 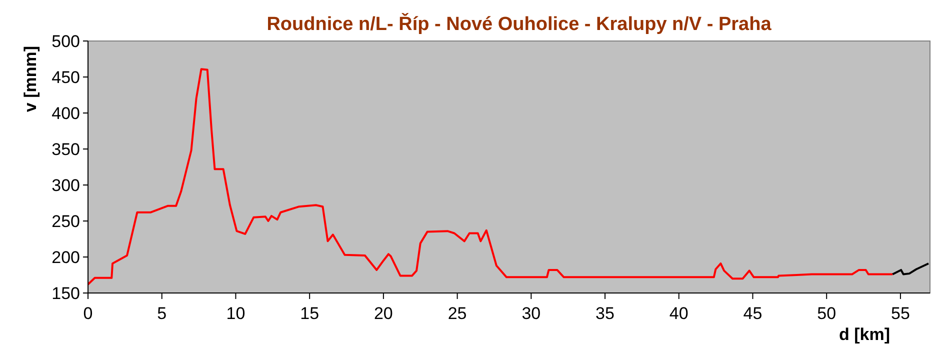 What do you see at coordinates (605, 313) in the screenshot?
I see `x-tick-label: 35` at bounding box center [605, 313].